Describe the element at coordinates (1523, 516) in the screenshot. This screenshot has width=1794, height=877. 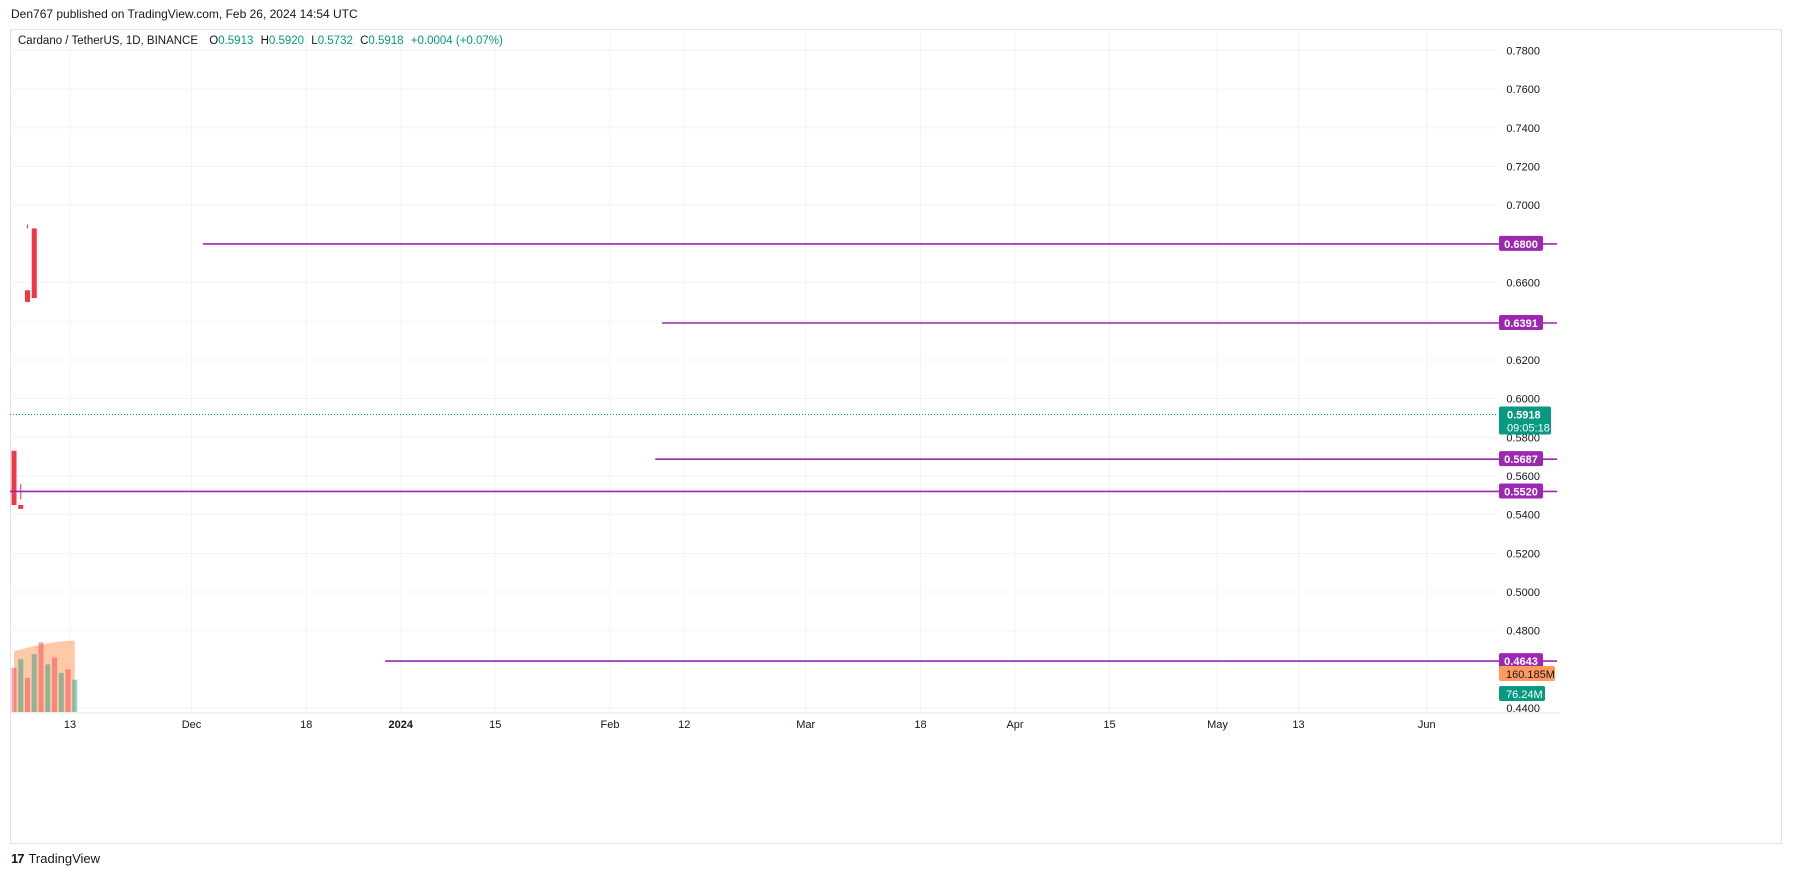
I see `price-tick-label: 0.5400` at that location.